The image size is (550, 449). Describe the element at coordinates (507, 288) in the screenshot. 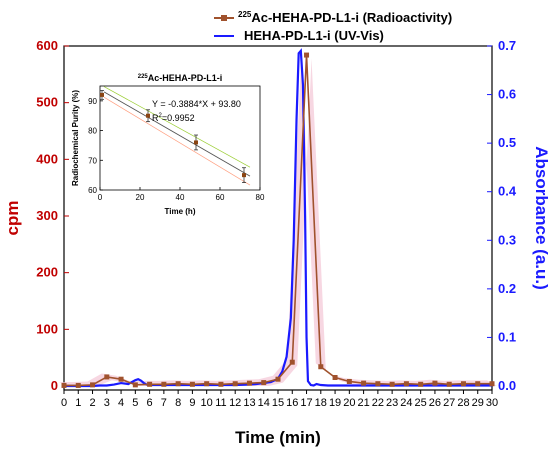

I see `right-tick-label: 0.2` at that location.